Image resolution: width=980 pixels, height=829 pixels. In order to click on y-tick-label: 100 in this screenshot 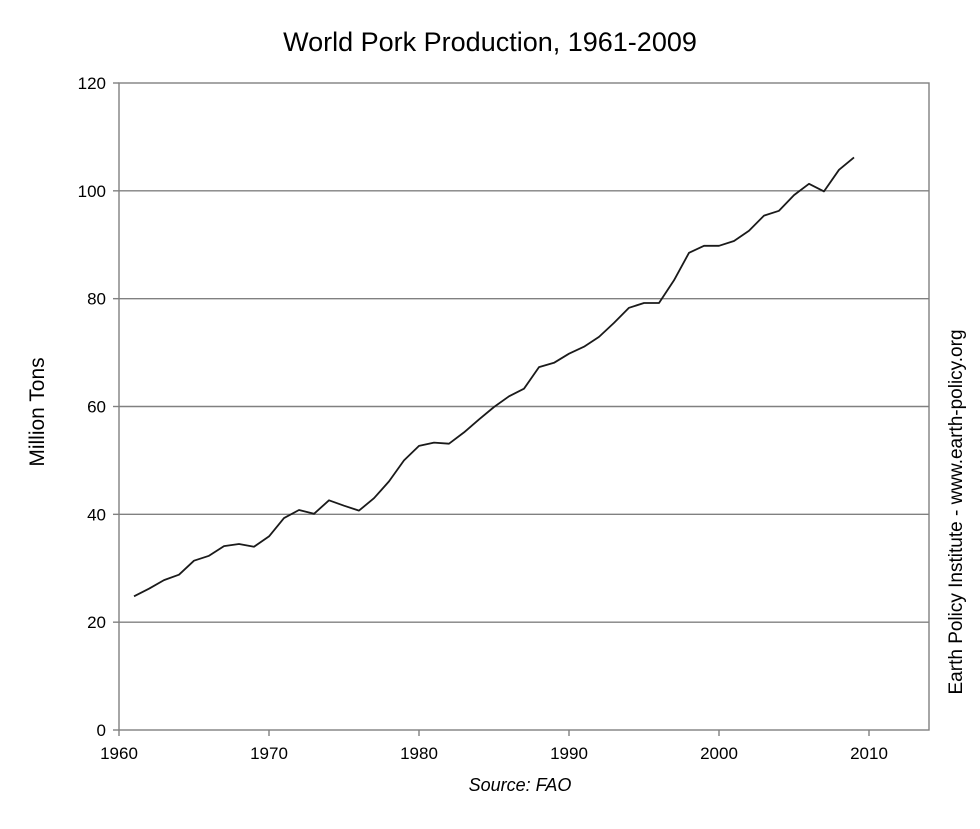, I will do `click(92, 191)`.